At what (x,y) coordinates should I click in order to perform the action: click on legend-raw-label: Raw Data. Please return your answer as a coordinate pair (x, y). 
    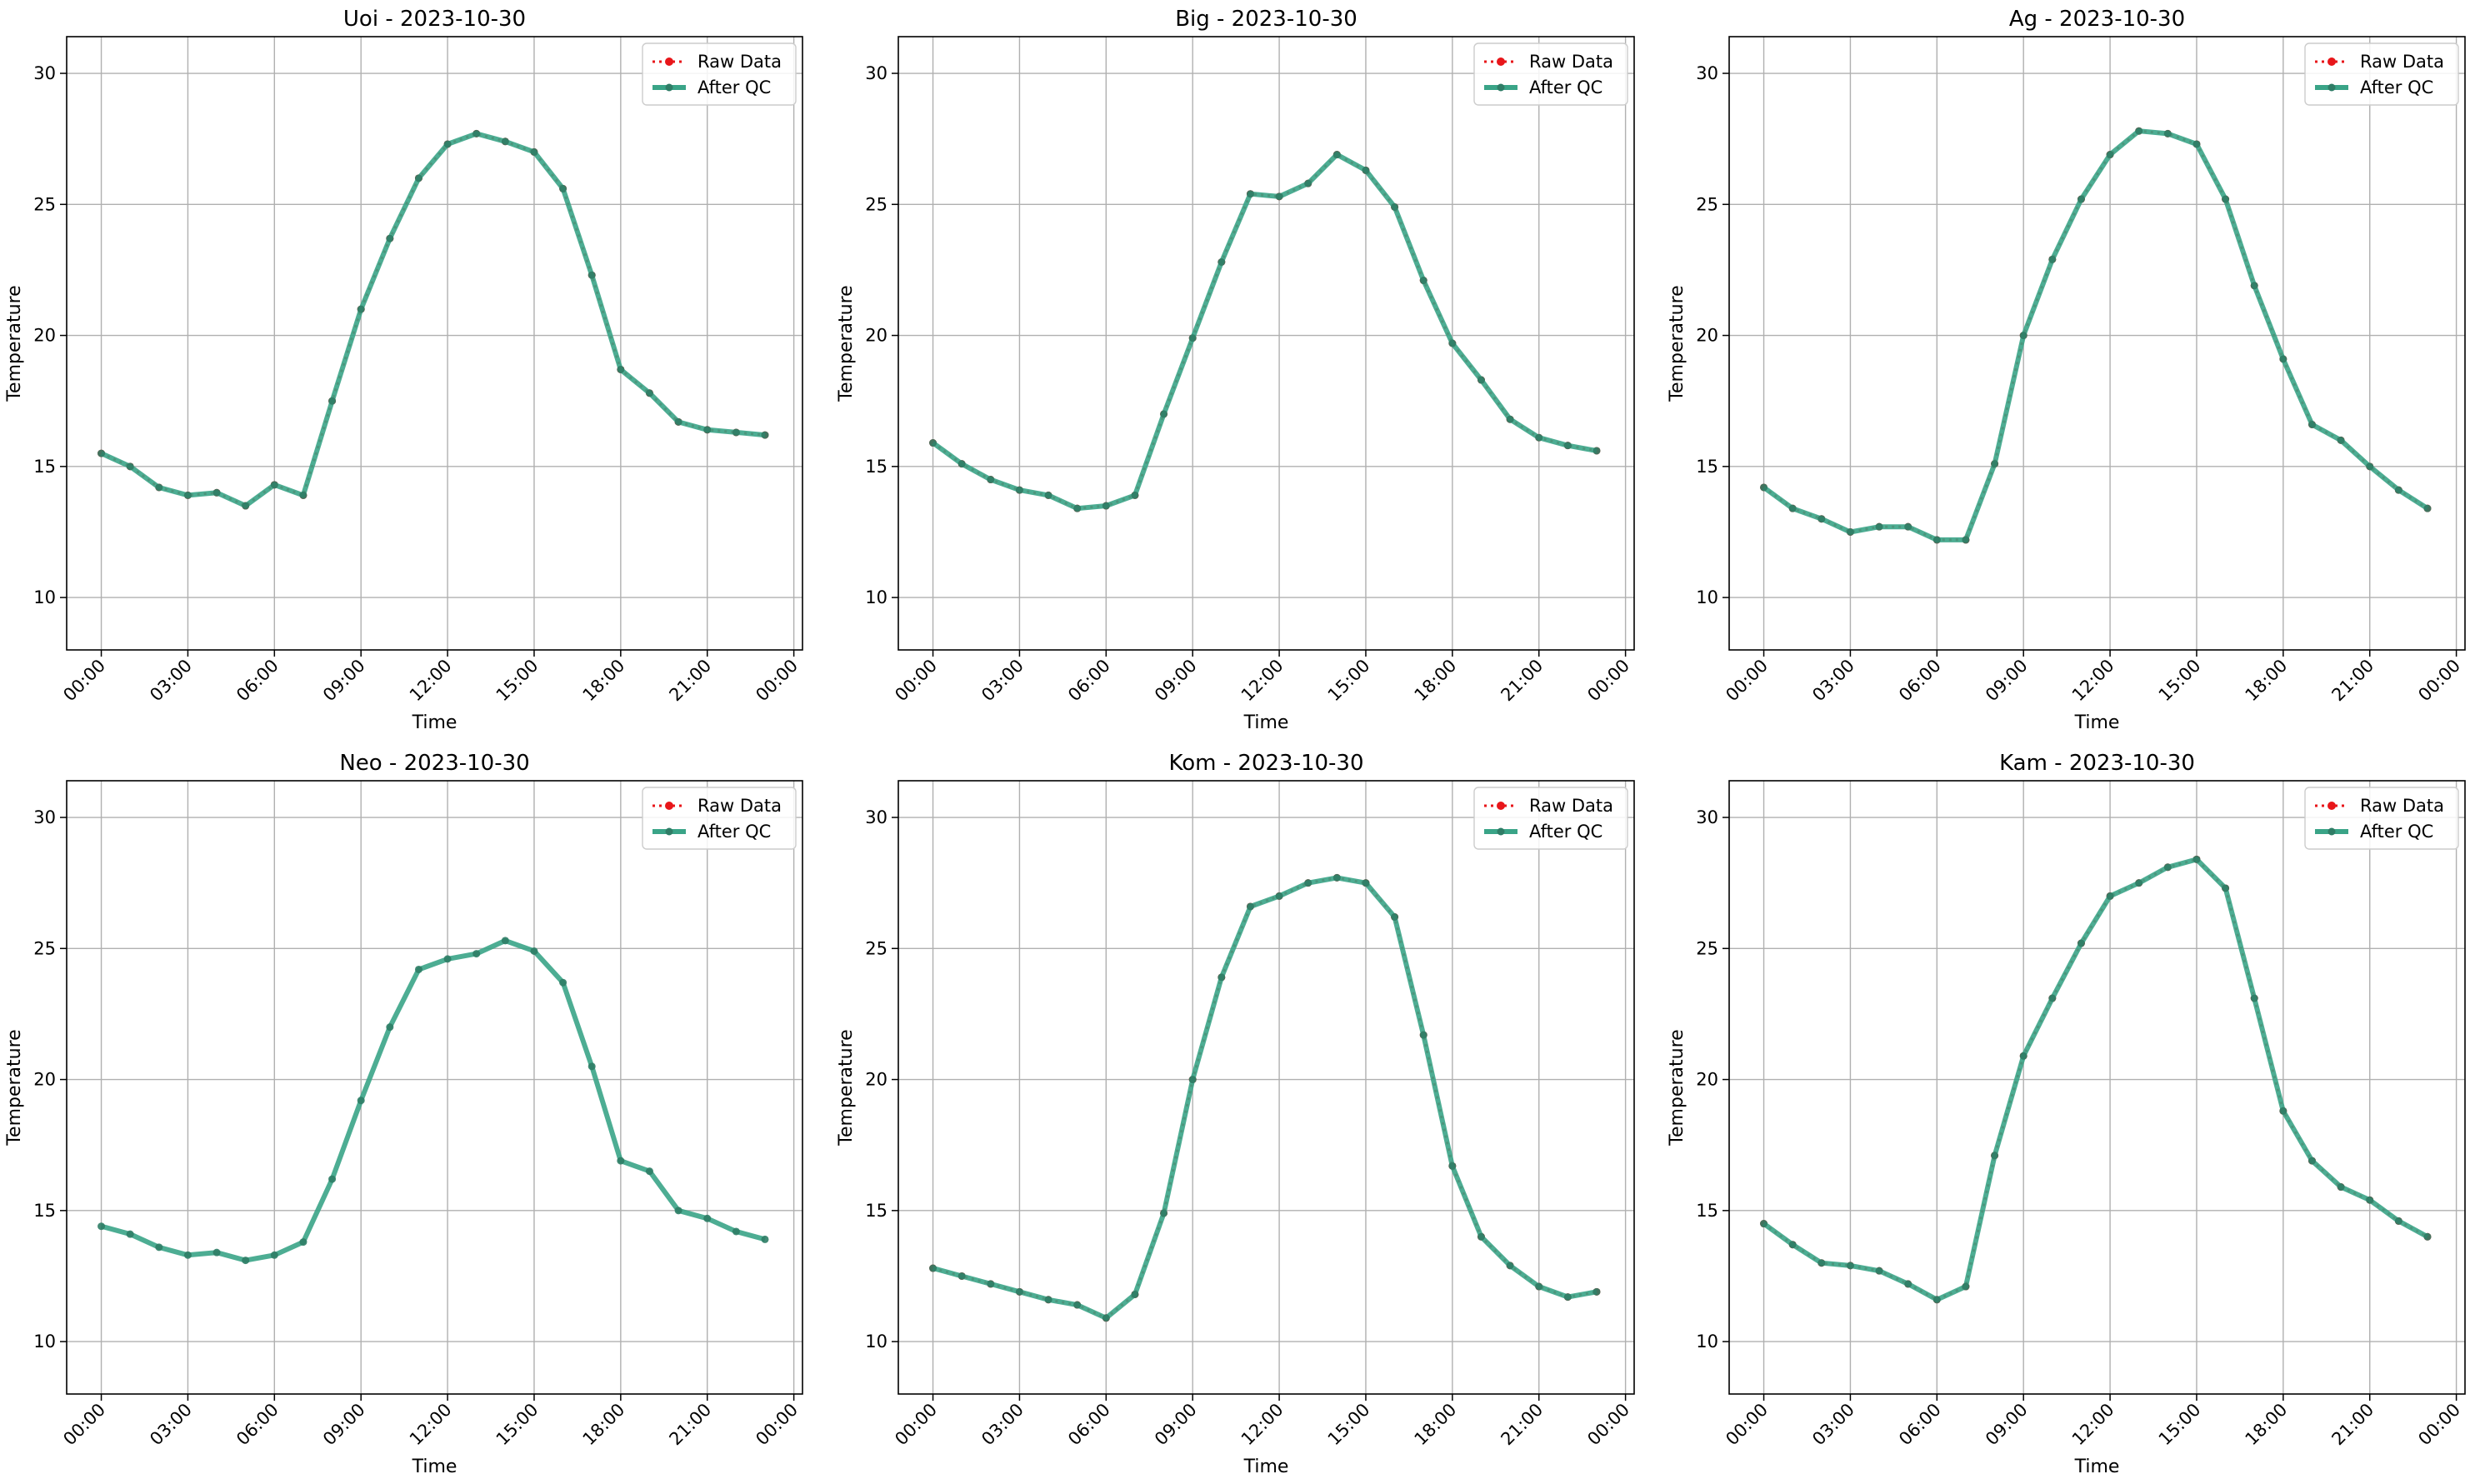
    Looking at the image, I should click on (740, 806).